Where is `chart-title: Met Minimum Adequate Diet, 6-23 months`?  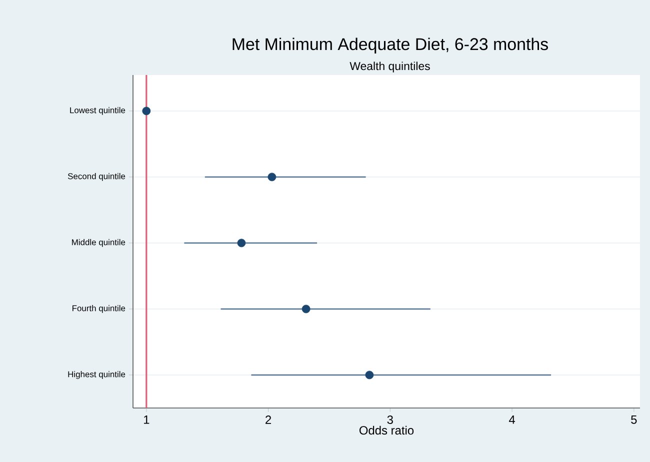 chart-title: Met Minimum Adequate Diet, 6-23 months is located at coordinates (390, 46).